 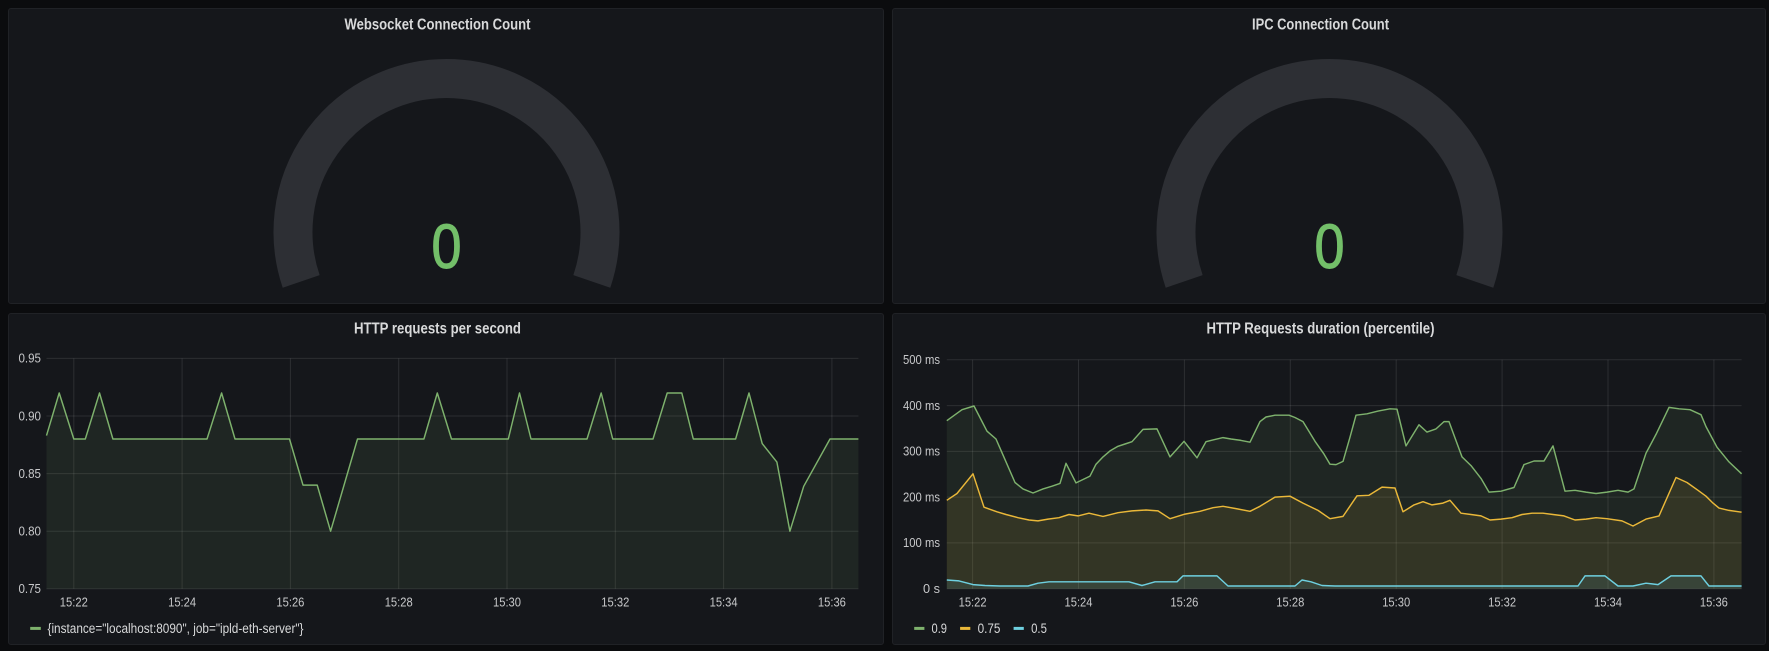 I want to click on svg-text: 0 s, so click(x=931, y=589).